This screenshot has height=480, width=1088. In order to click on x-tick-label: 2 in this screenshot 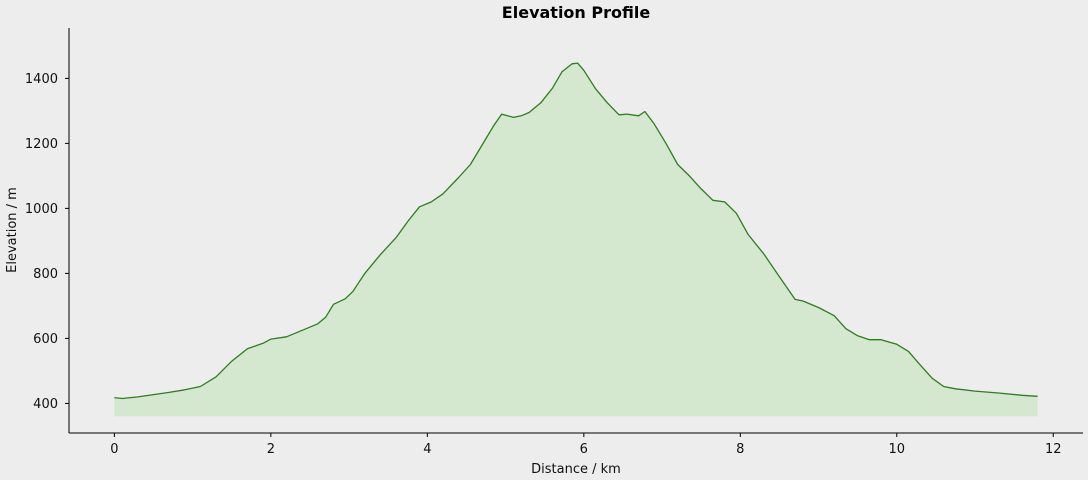, I will do `click(271, 449)`.